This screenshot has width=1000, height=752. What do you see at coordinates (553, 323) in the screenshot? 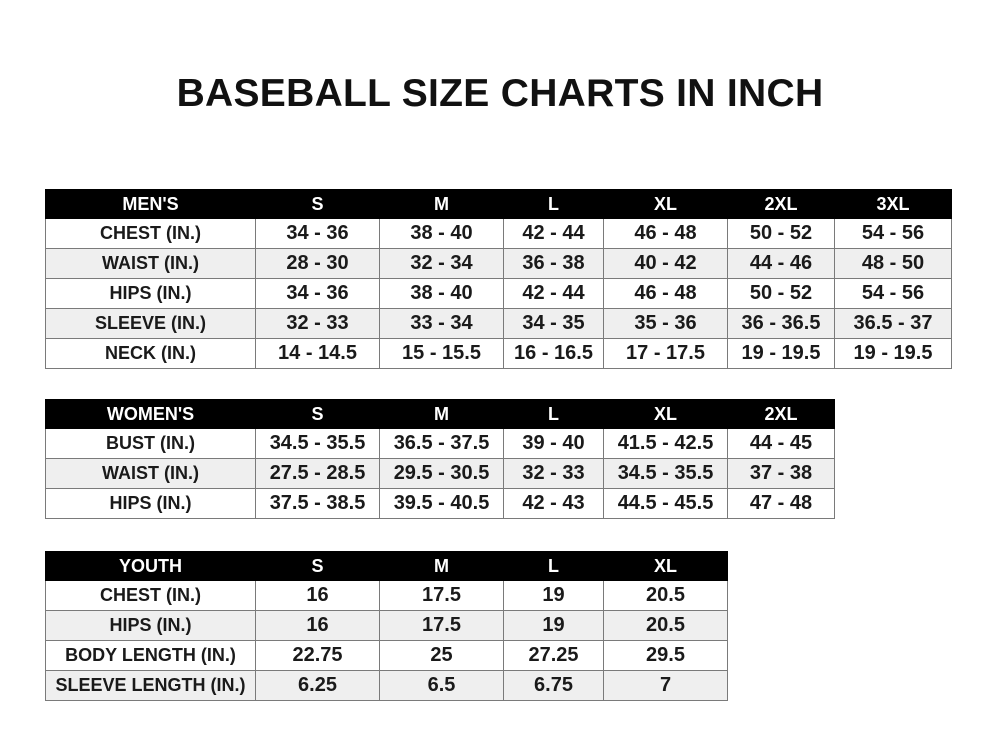
I see `table-cell: 34 - 35` at bounding box center [553, 323].